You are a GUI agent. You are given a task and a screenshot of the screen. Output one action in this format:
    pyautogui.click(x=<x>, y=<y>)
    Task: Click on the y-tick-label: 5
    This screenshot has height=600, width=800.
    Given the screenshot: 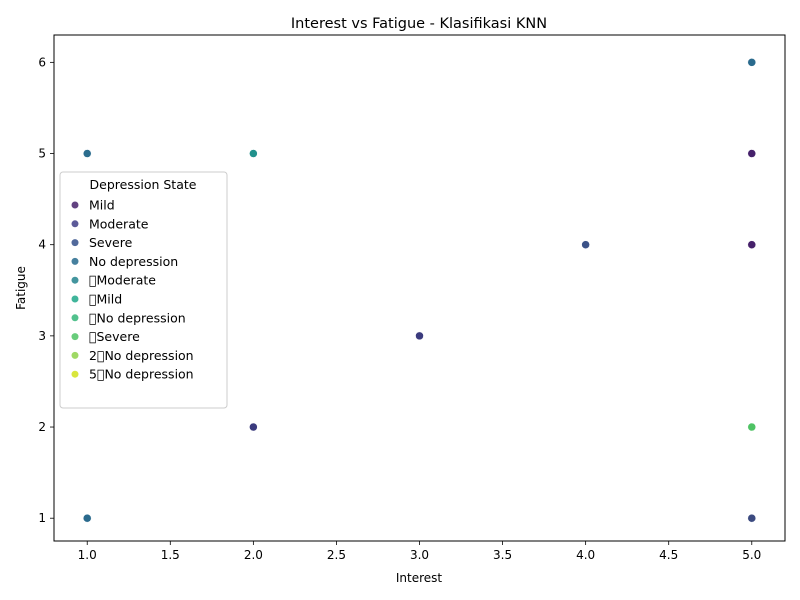 What is the action you would take?
    pyautogui.click(x=42, y=154)
    